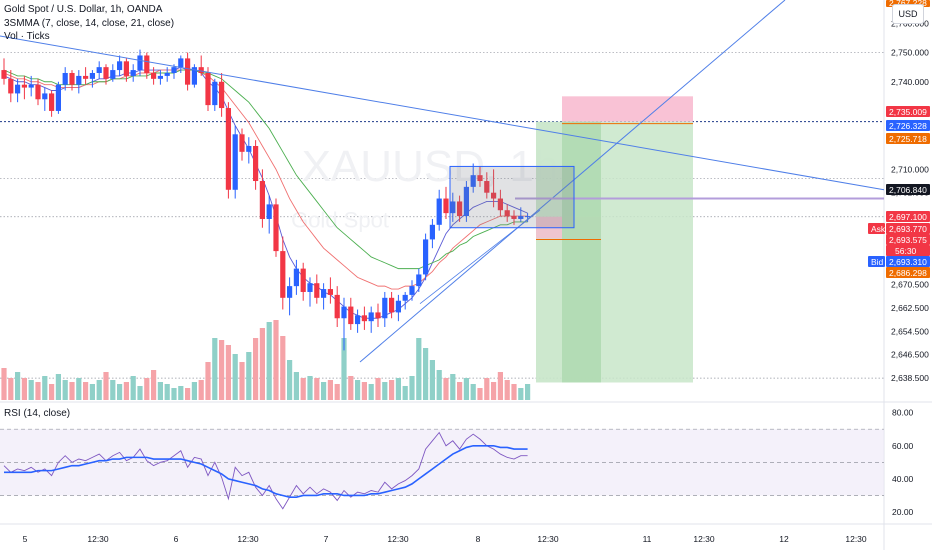 The image size is (932, 550). Describe the element at coordinates (908, 190) in the screenshot. I see `price-tag-label: 2,706.840` at that location.